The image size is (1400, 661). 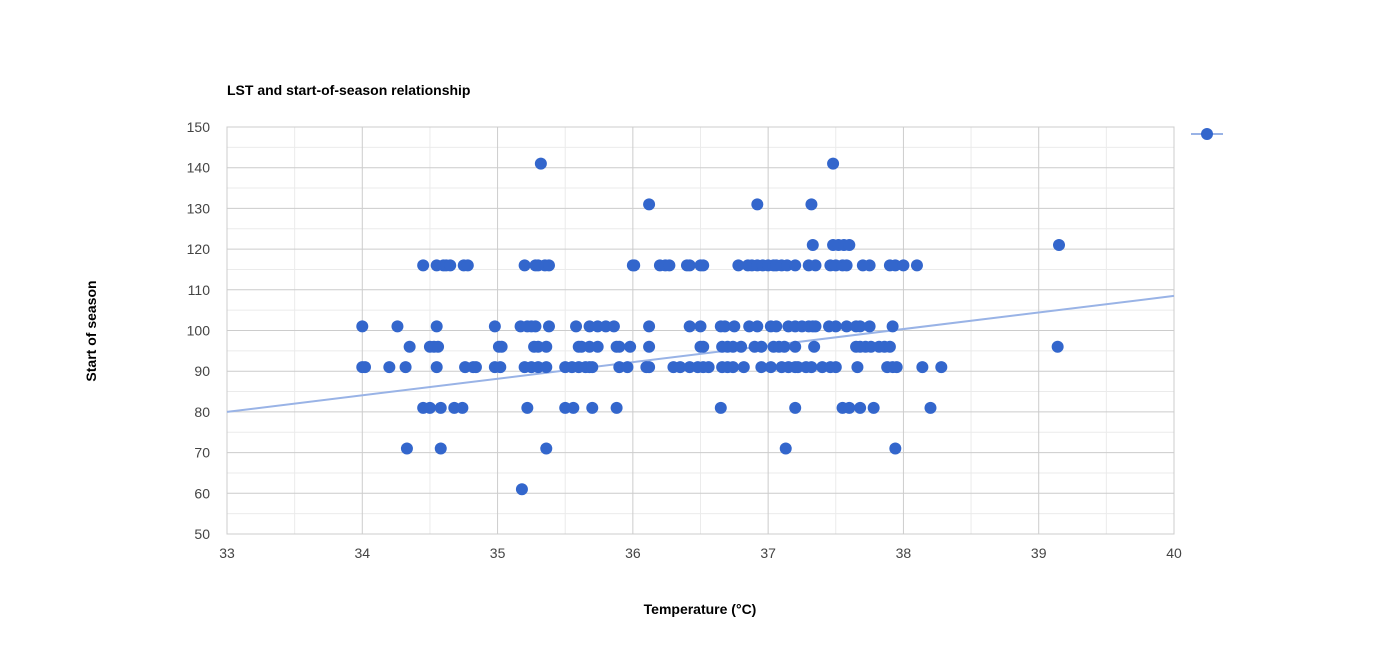 I want to click on legend-marker, so click(x=1207, y=134).